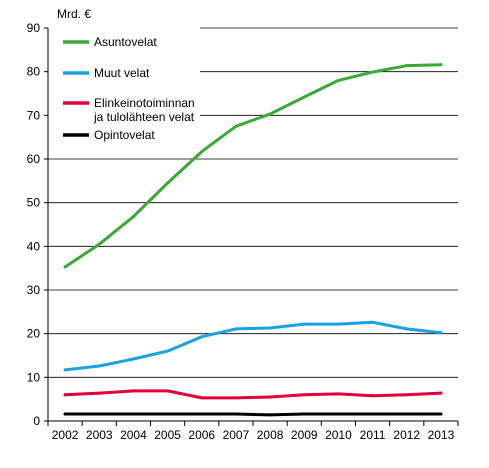 The width and height of the screenshot is (489, 468). Describe the element at coordinates (373, 322) in the screenshot. I see `data-point-1-2011` at that location.